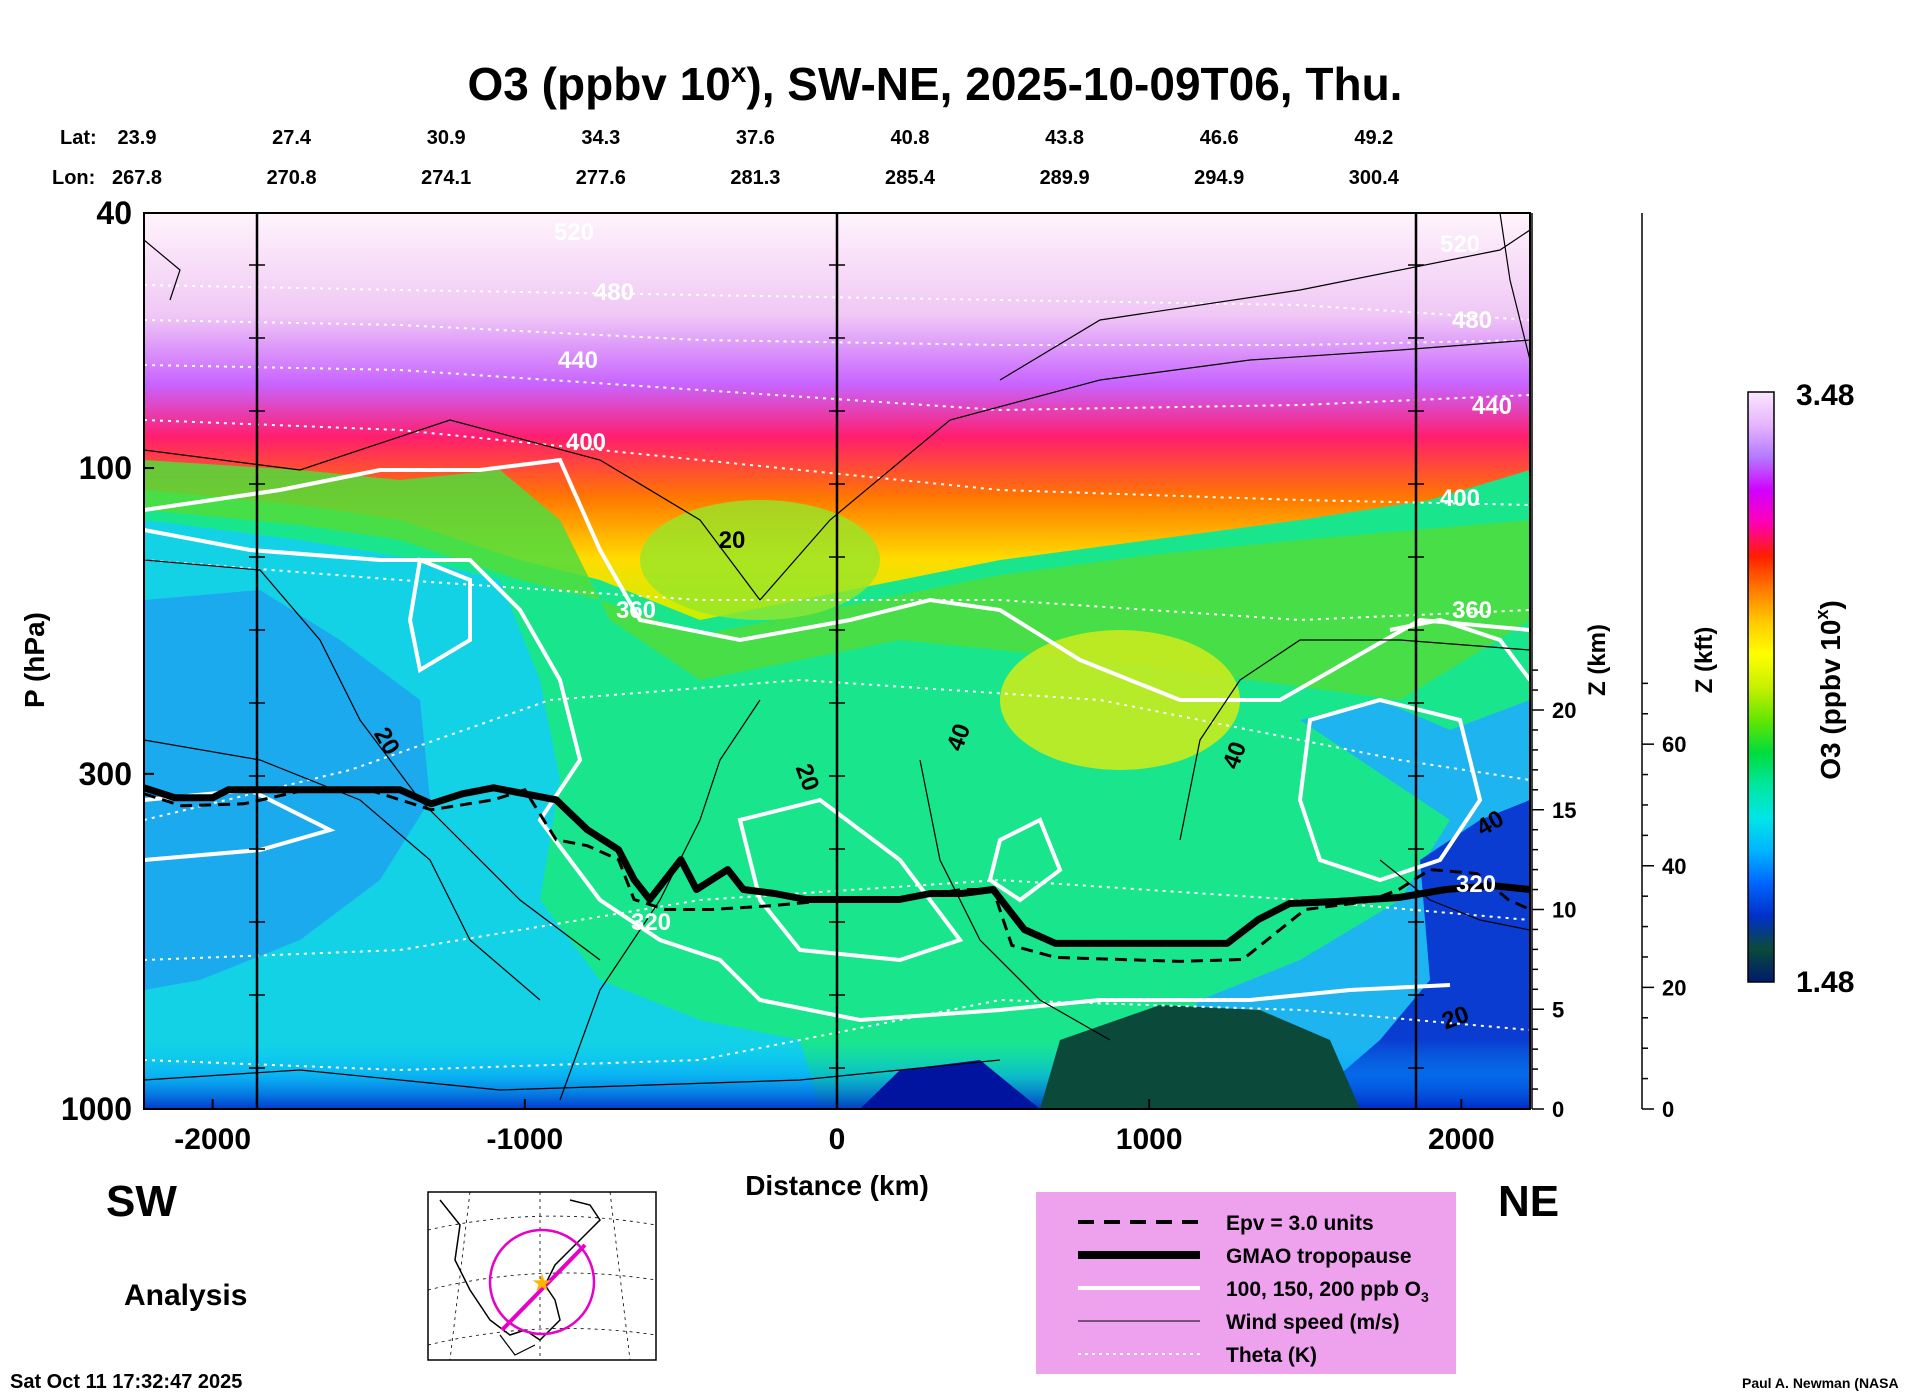  I want to click on z-kft-axis-label: Z (kft), so click(1704, 660).